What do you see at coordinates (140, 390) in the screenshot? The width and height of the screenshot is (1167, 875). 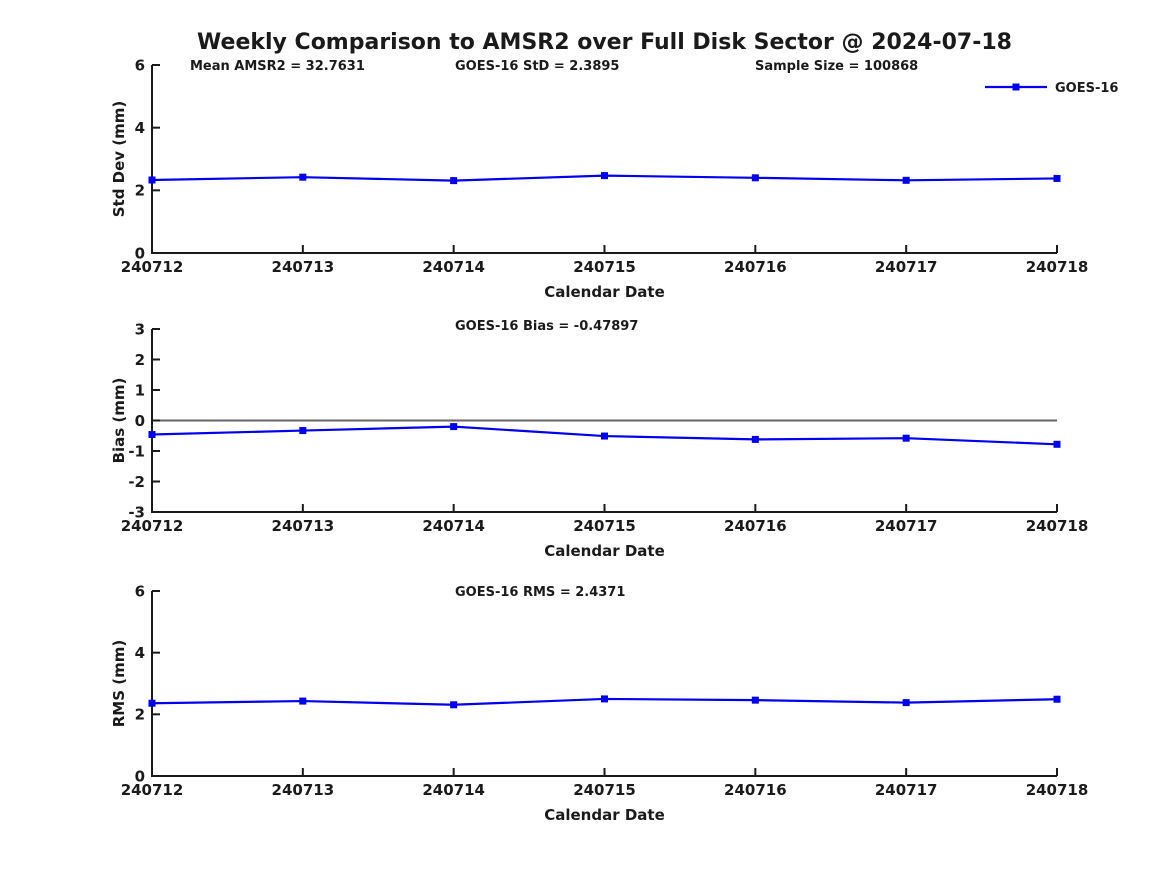 I see `y-tick-label: 1` at bounding box center [140, 390].